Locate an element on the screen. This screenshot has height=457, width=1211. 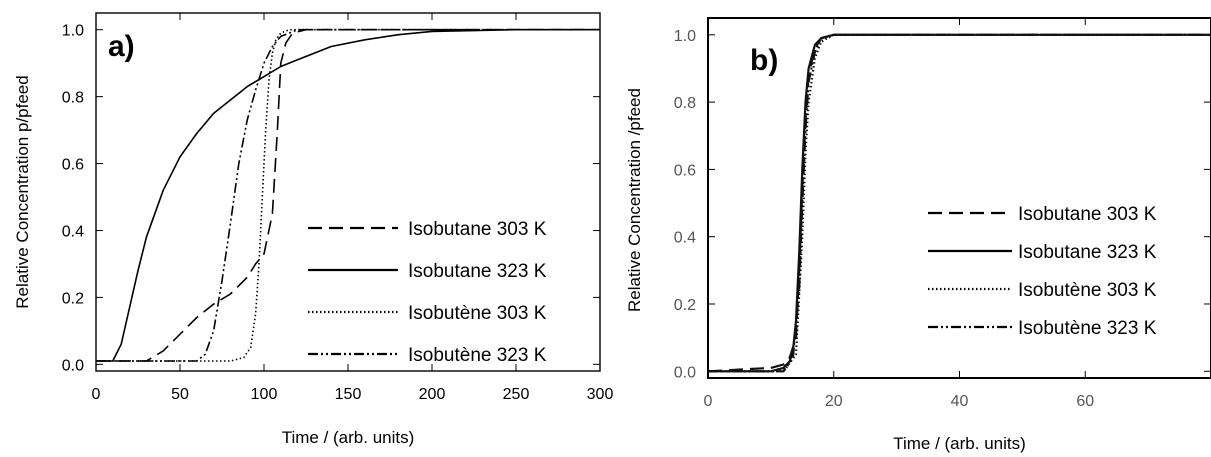
y-axis-label: Relative Concentration /pfeed is located at coordinates (634, 200).